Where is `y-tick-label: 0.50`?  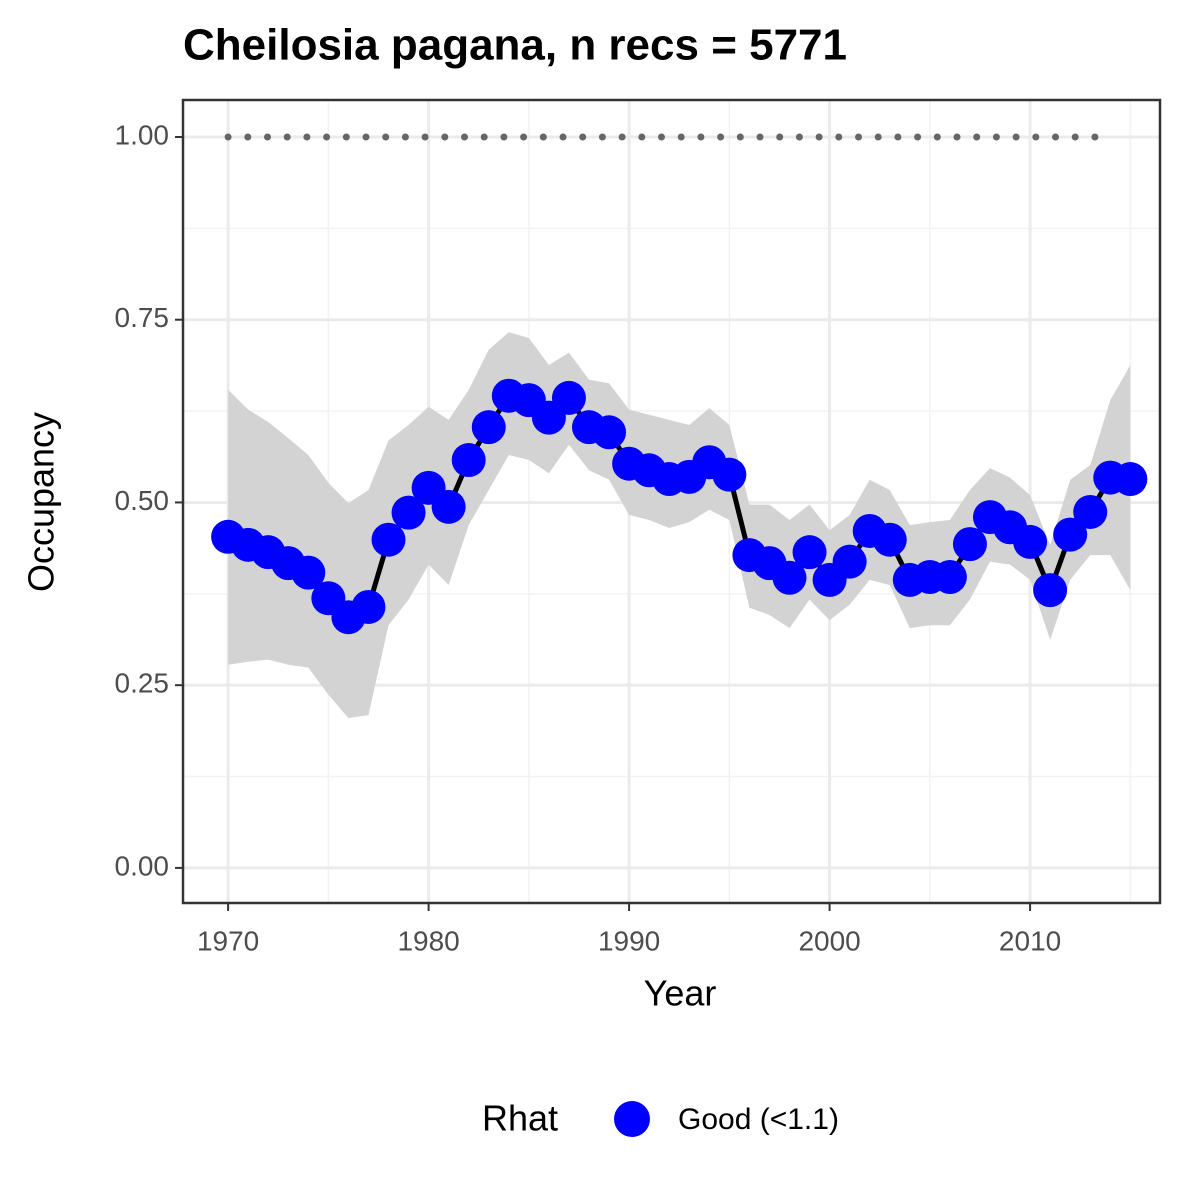 y-tick-label: 0.50 is located at coordinates (142, 500).